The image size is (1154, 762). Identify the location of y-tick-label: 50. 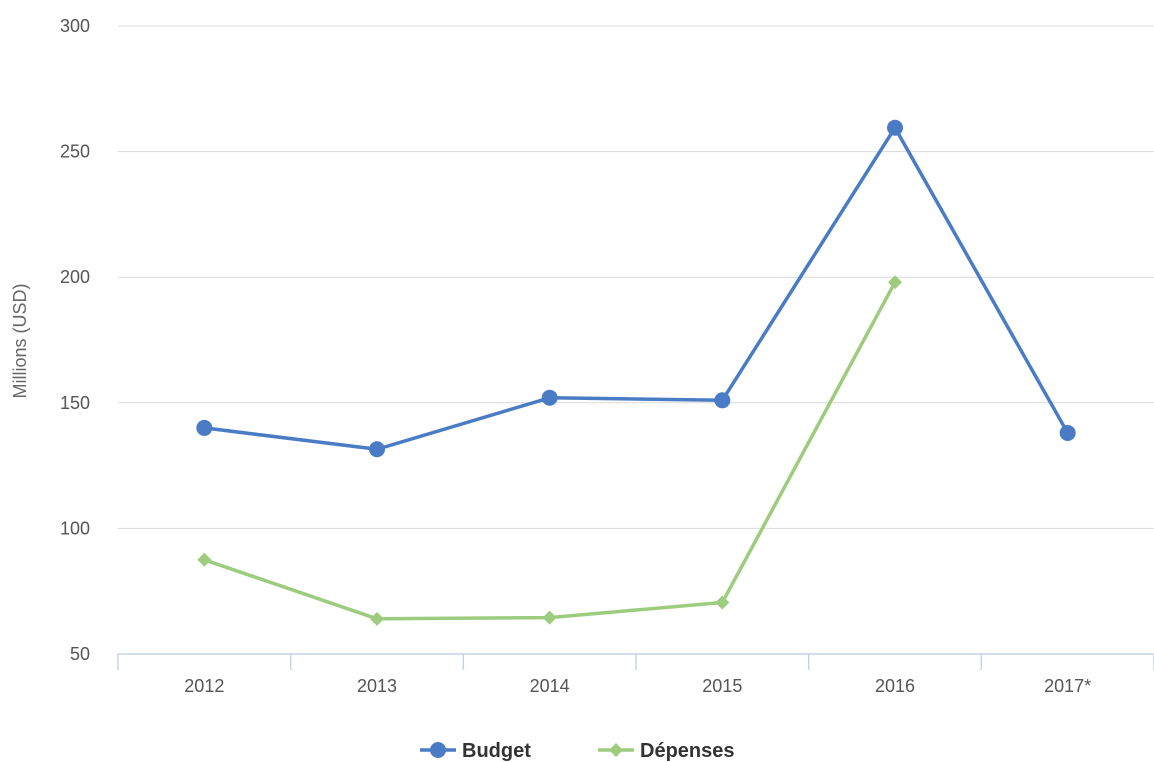
(80, 654).